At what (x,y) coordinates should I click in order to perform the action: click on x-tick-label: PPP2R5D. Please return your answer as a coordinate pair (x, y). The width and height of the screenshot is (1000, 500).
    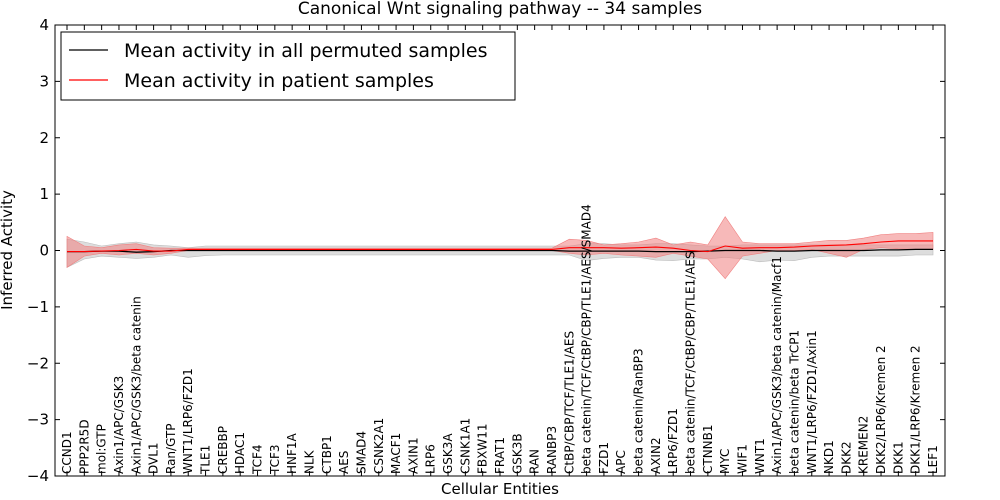
    Looking at the image, I should click on (84, 446).